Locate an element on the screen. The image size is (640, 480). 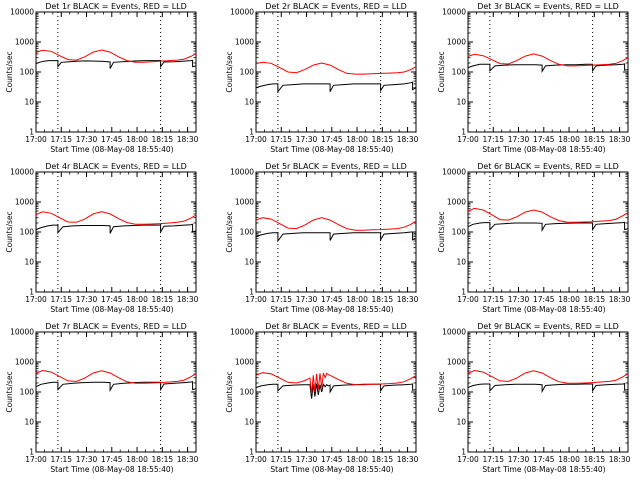
panel-title: Det 9r BLACK = Events, RED = LLD is located at coordinates (548, 326).